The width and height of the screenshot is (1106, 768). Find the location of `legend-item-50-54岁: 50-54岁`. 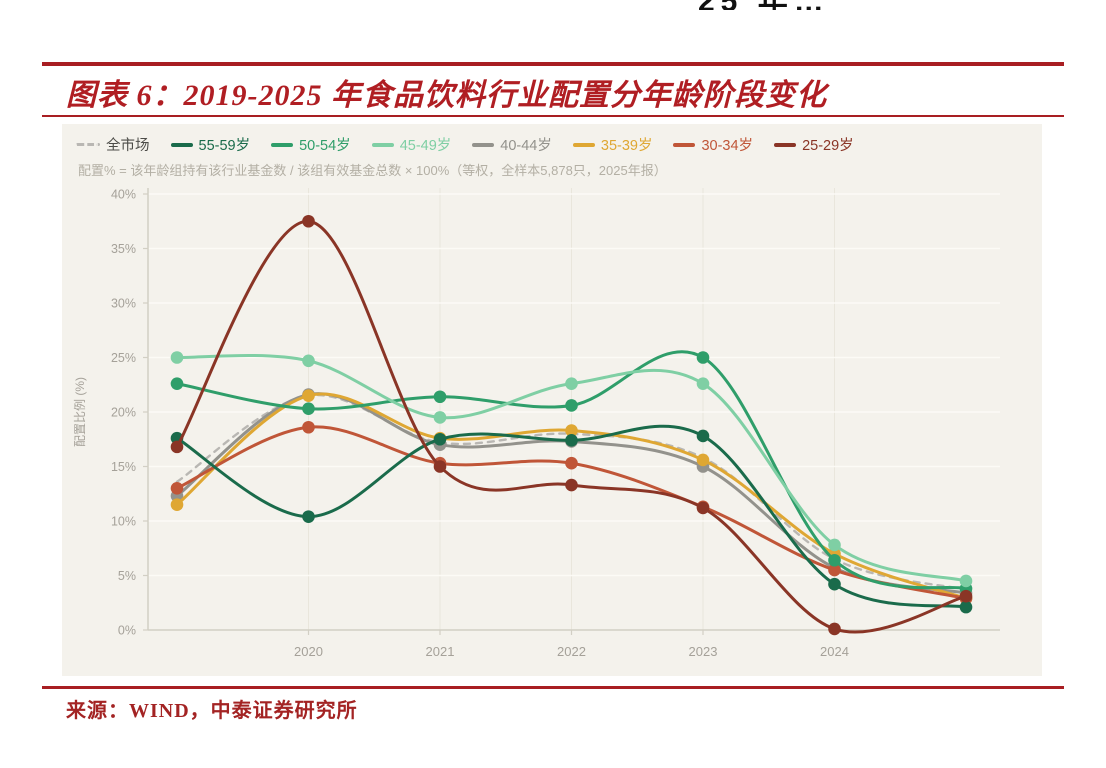

legend-item-50-54岁: 50-54岁 is located at coordinates (311, 144).